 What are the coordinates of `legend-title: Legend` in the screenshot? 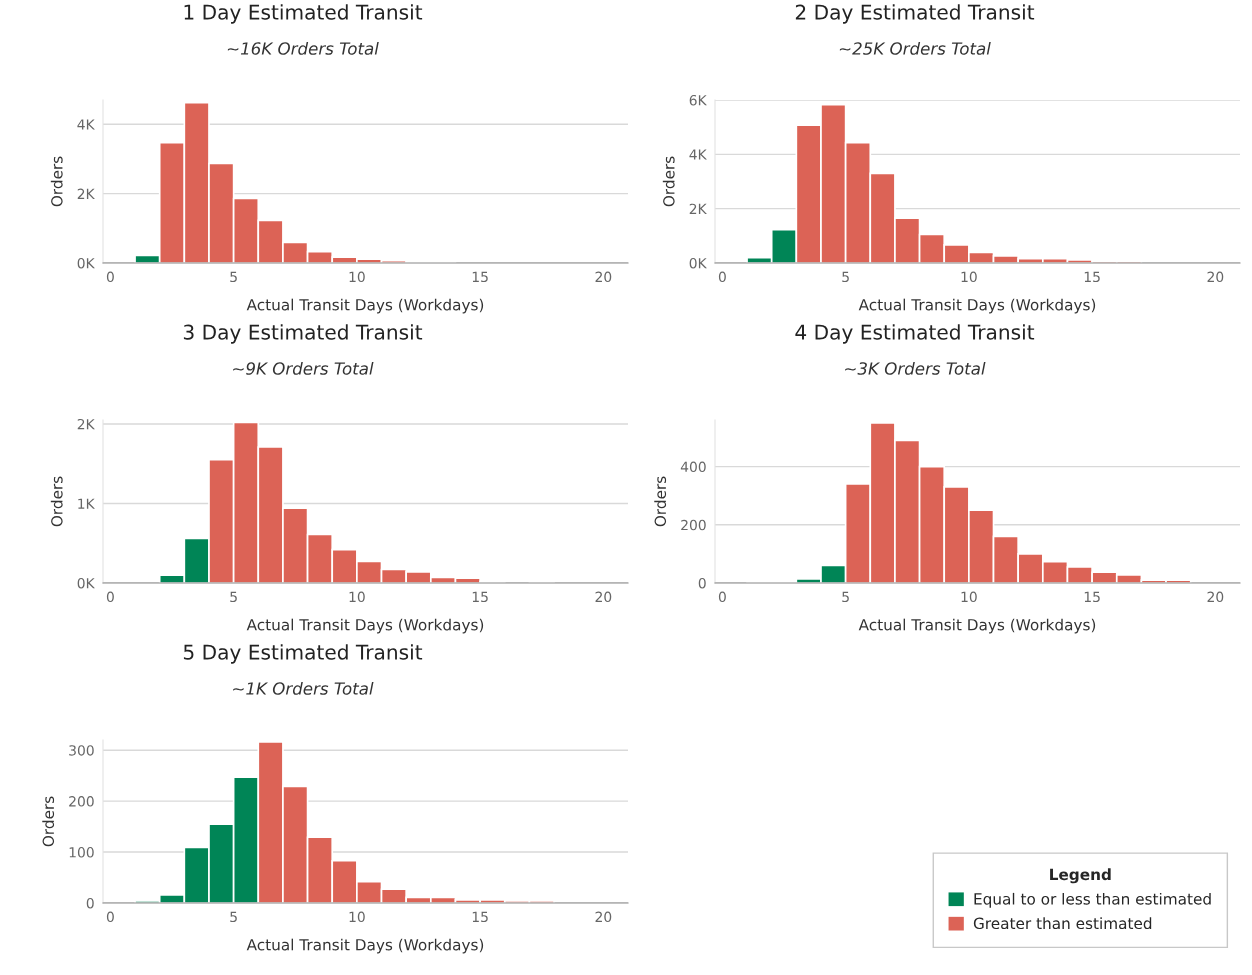 It's located at (1080, 876).